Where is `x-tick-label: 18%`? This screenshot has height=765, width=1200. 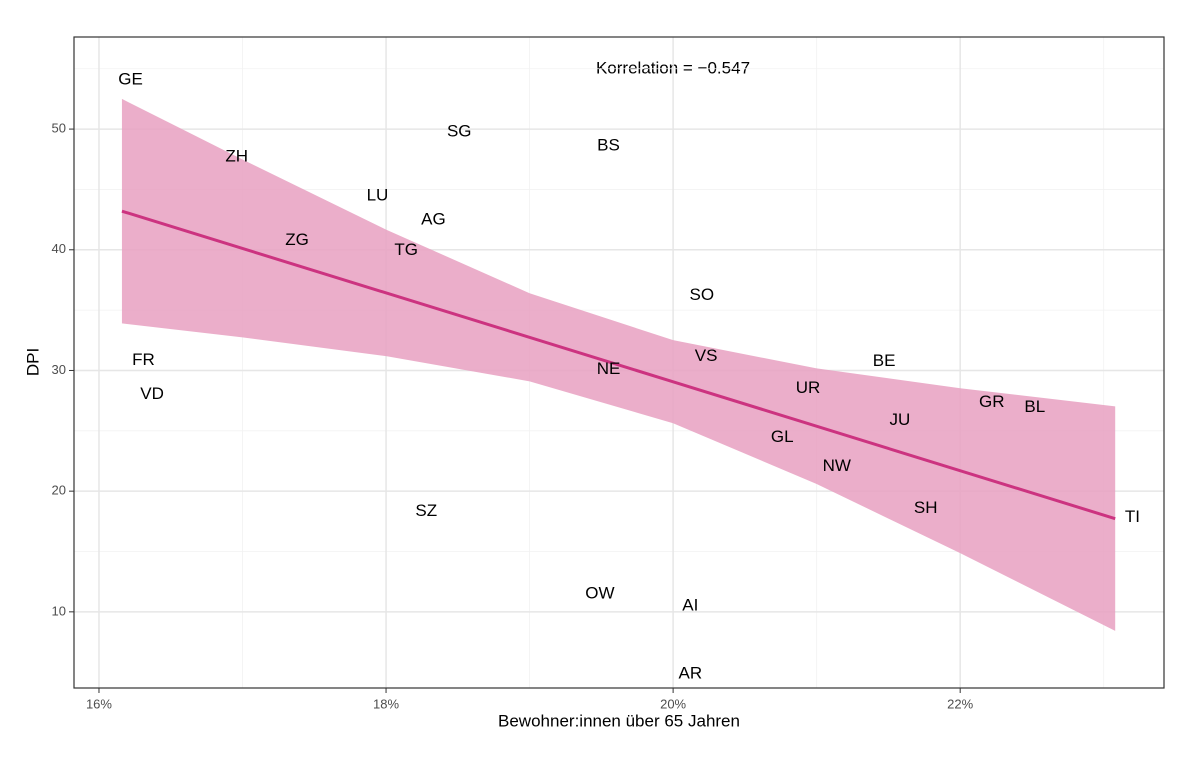
x-tick-label: 18% is located at coordinates (386, 703).